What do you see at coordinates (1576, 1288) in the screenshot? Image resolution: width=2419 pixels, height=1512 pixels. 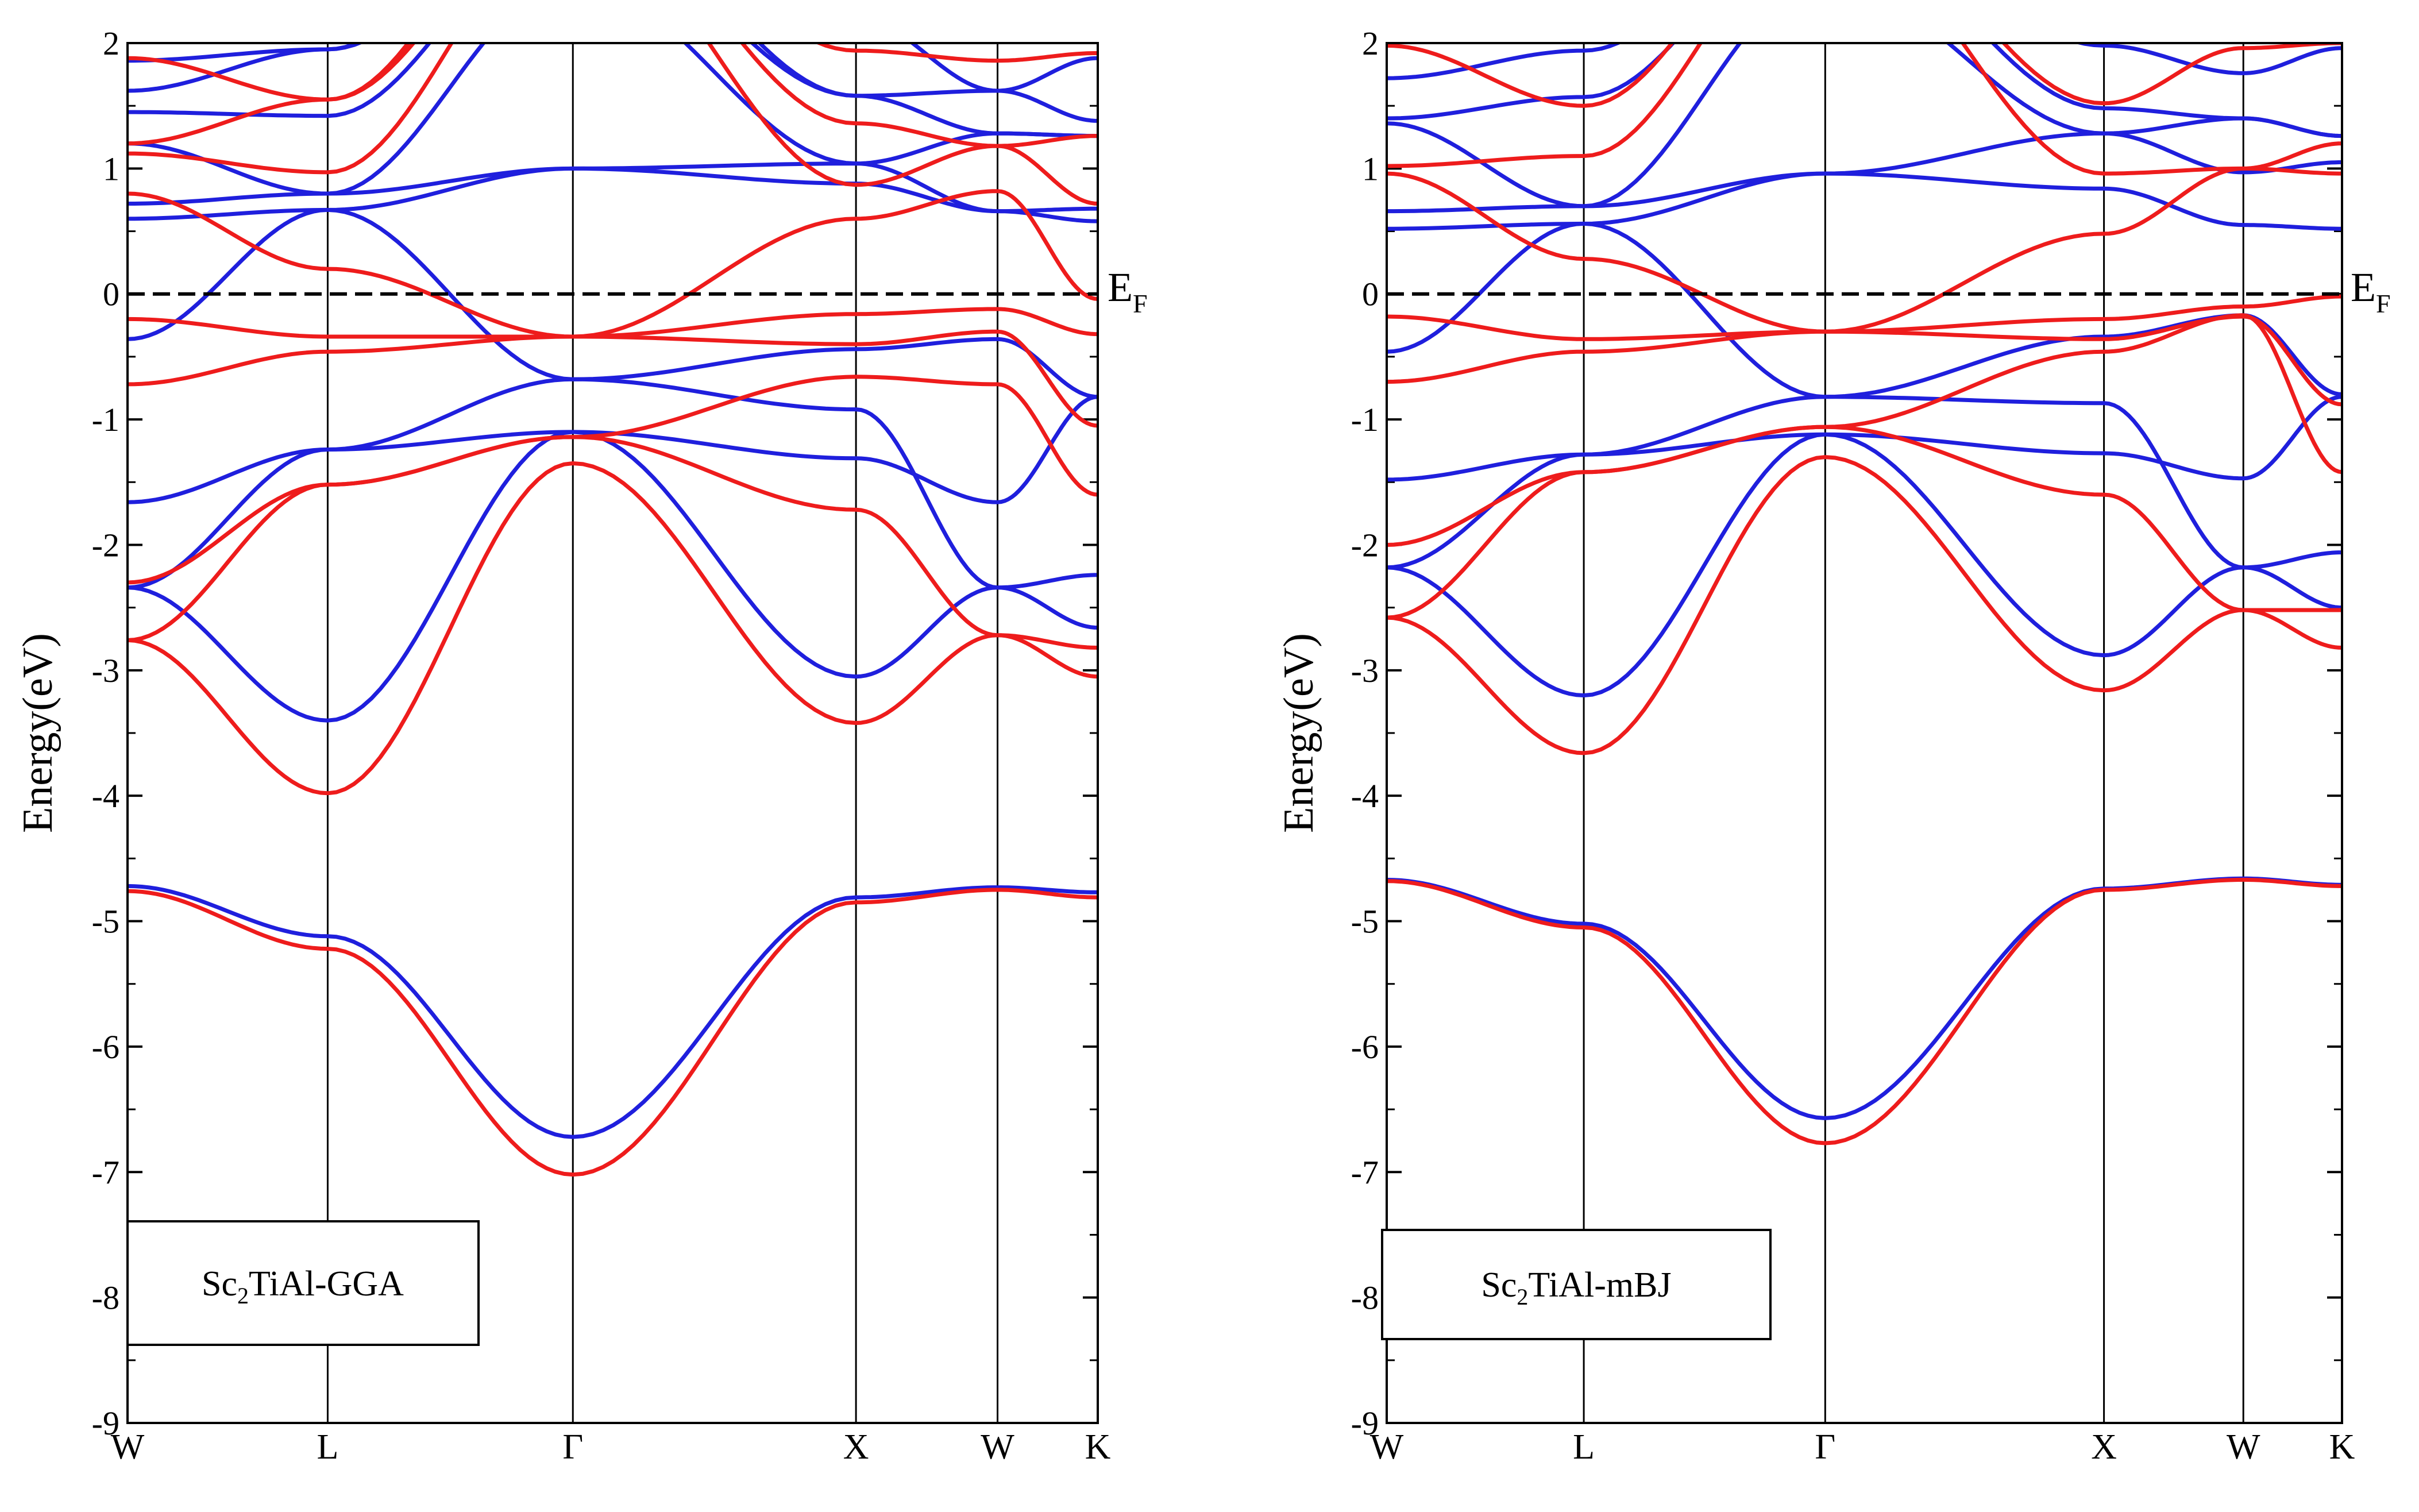 I see `panel-label: Sc2TiAl-mBJ` at bounding box center [1576, 1288].